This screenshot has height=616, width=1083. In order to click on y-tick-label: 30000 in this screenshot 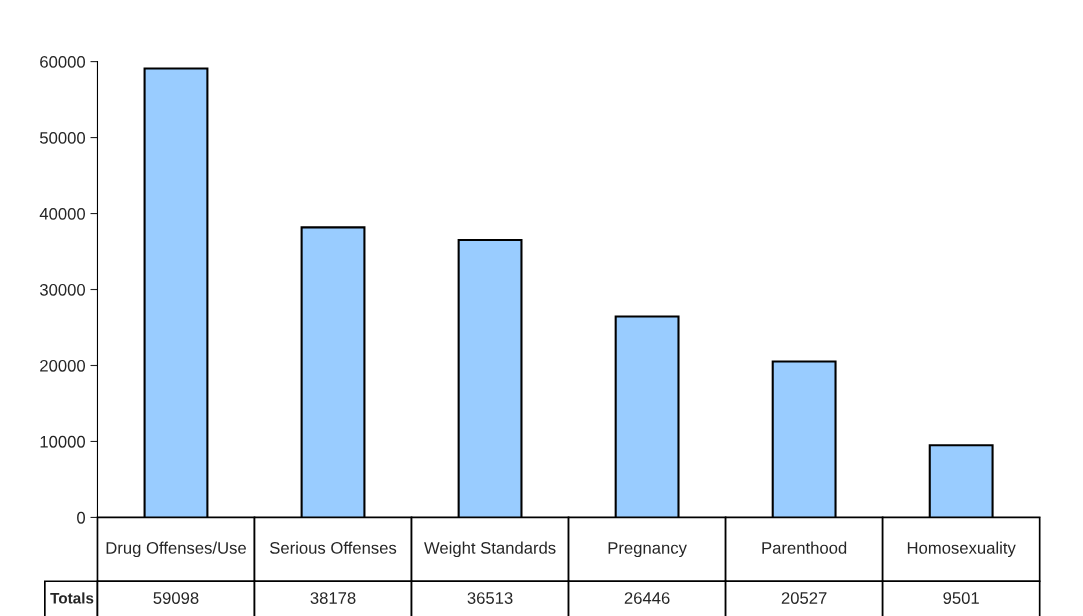, I will do `click(62, 289)`.